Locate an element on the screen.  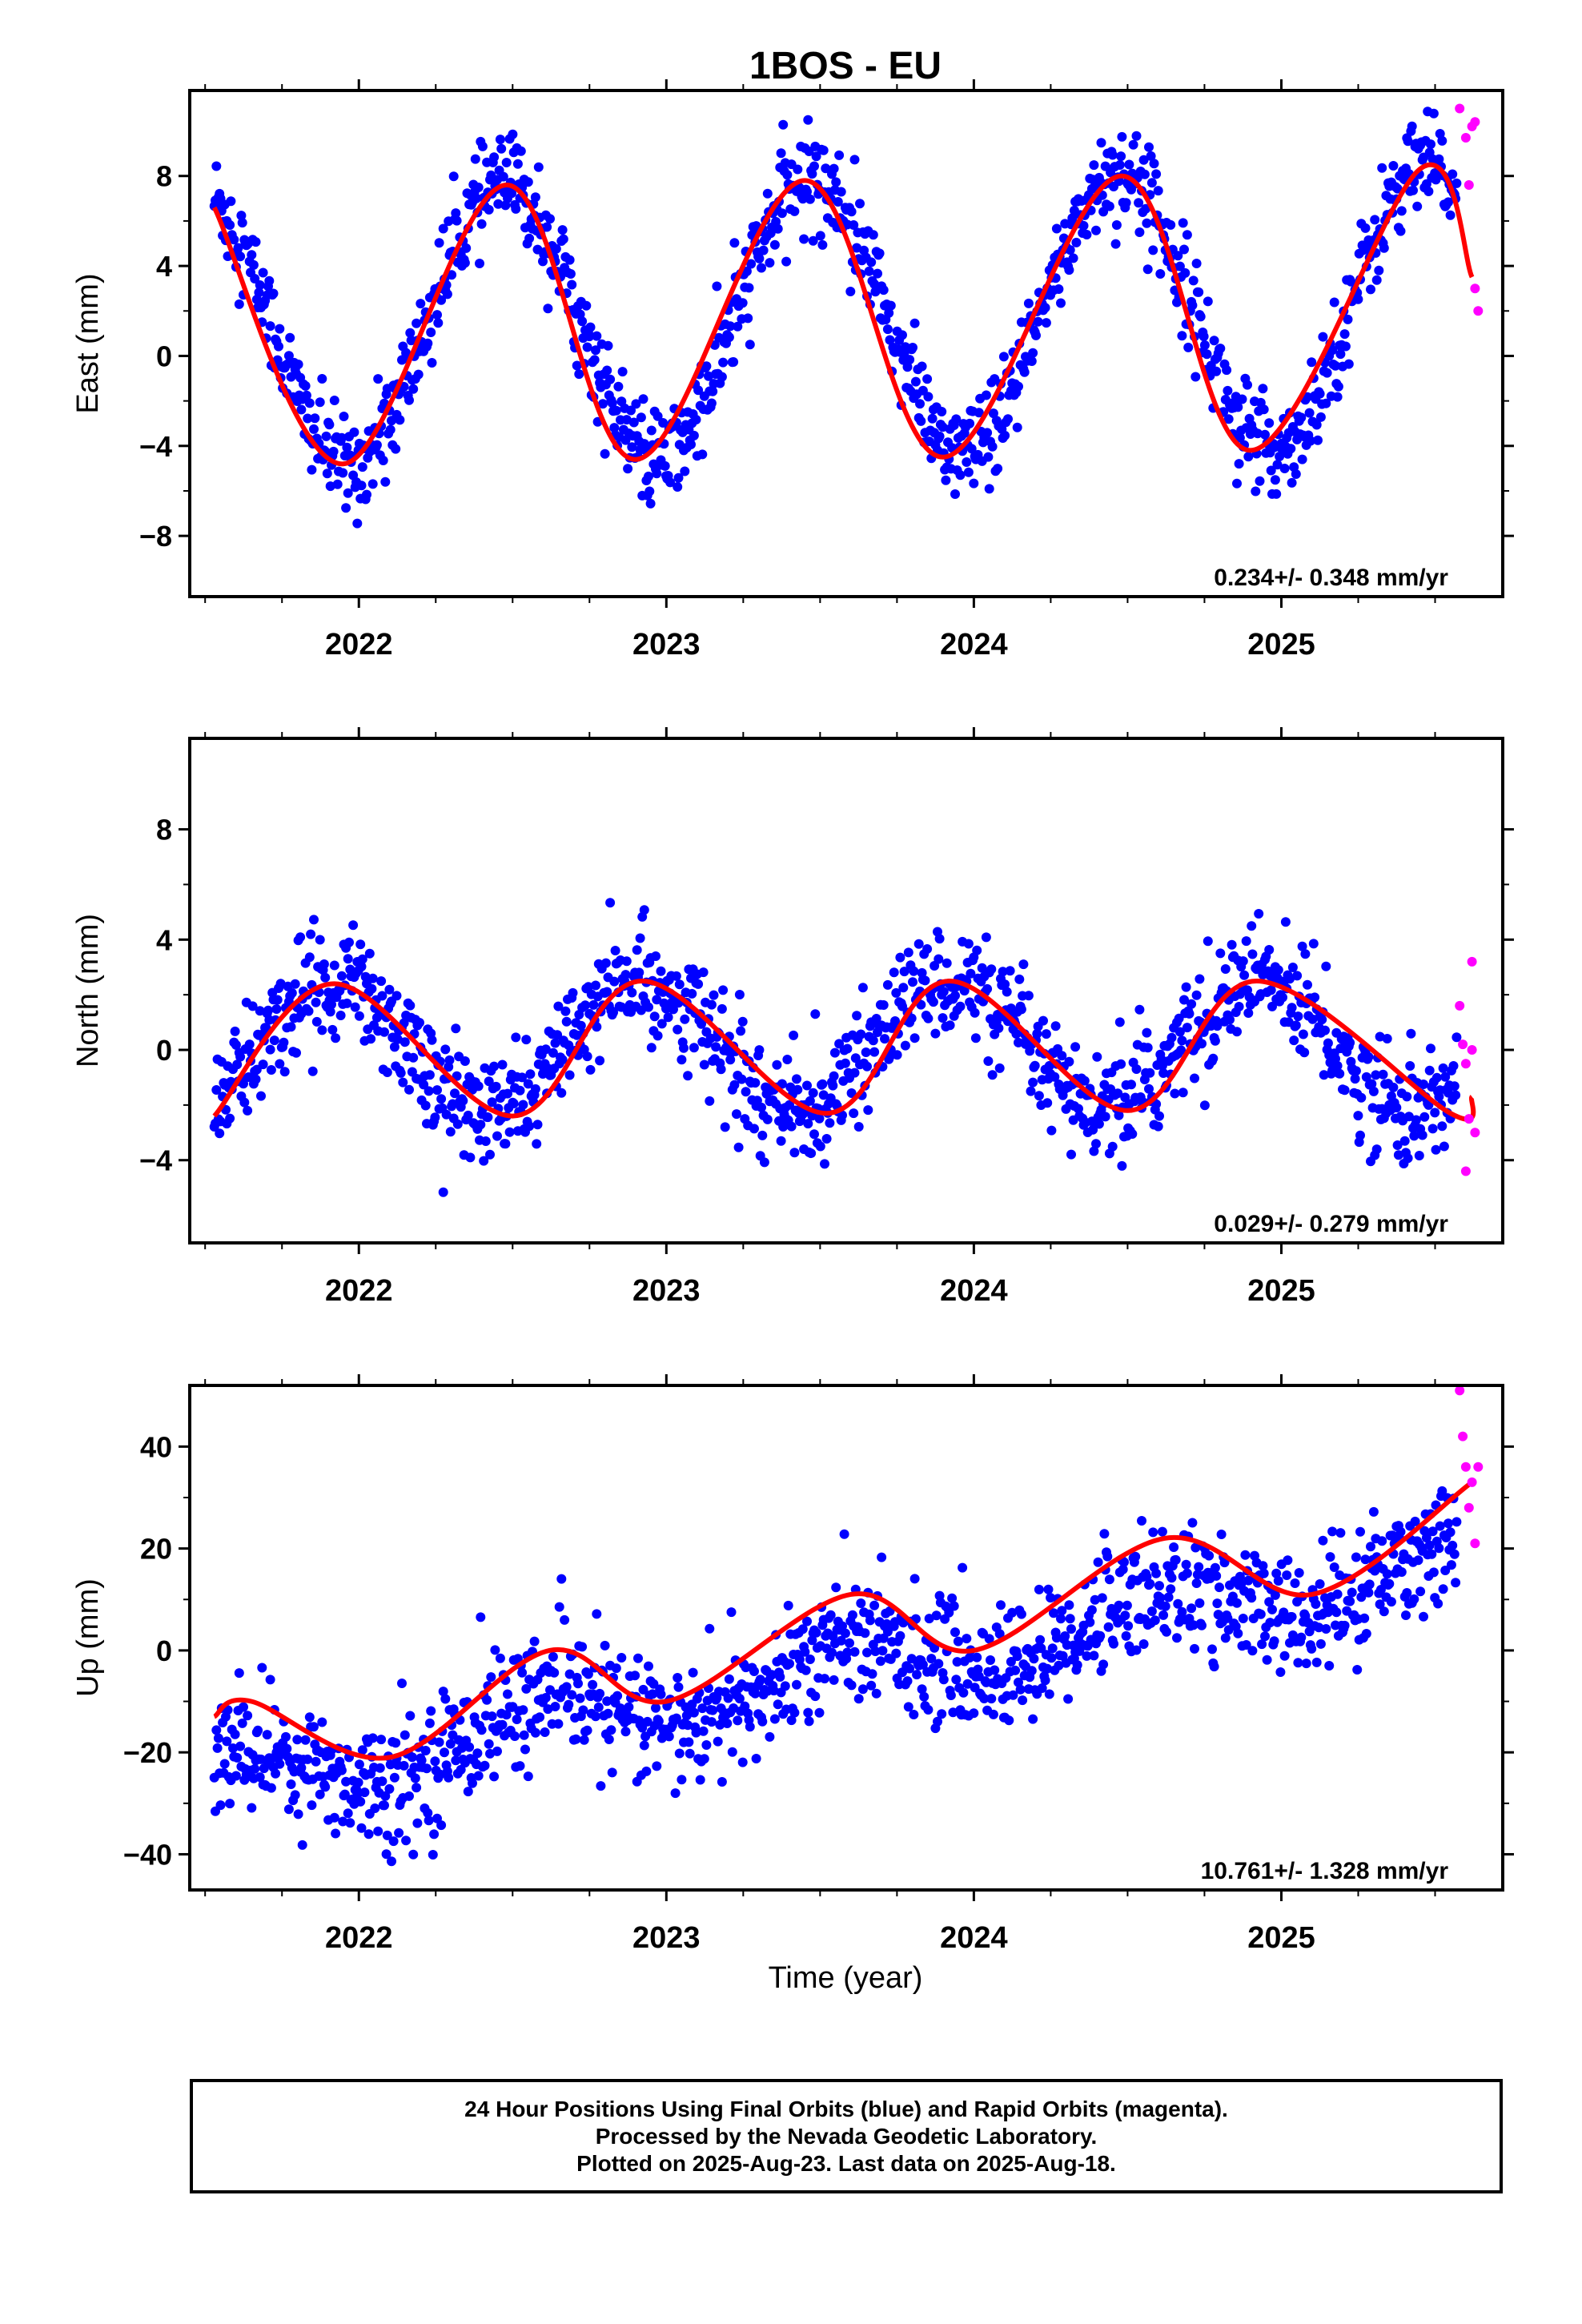
east-rapid-point is located at coordinates (1475, 288).